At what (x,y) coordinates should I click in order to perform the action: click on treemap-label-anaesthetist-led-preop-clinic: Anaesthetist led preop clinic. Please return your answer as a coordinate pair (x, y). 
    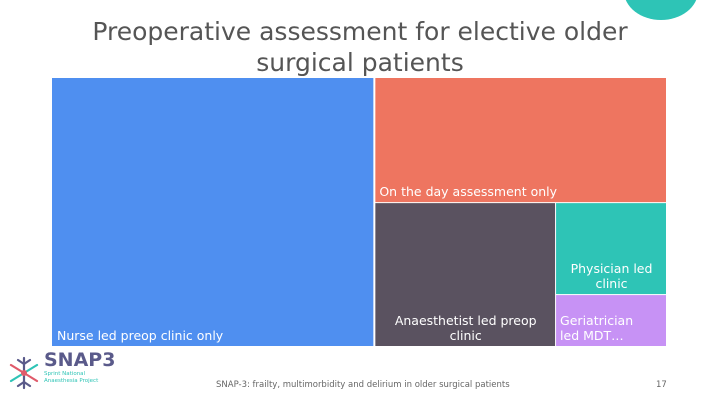
    Looking at the image, I should click on (466, 328).